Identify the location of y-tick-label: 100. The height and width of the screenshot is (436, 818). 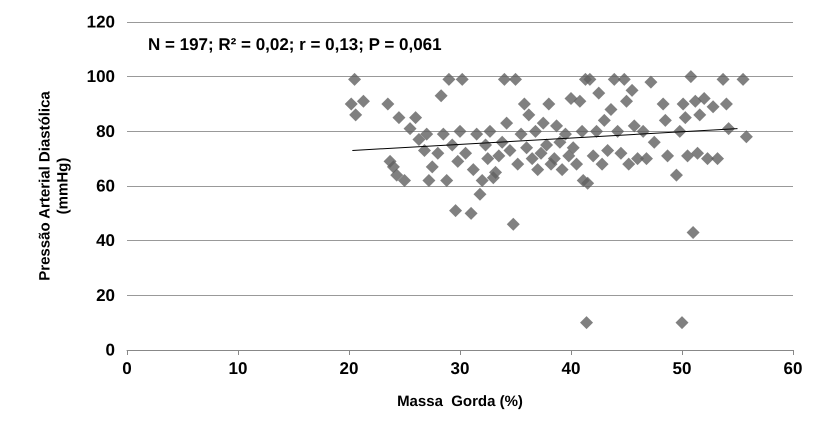
(100, 76).